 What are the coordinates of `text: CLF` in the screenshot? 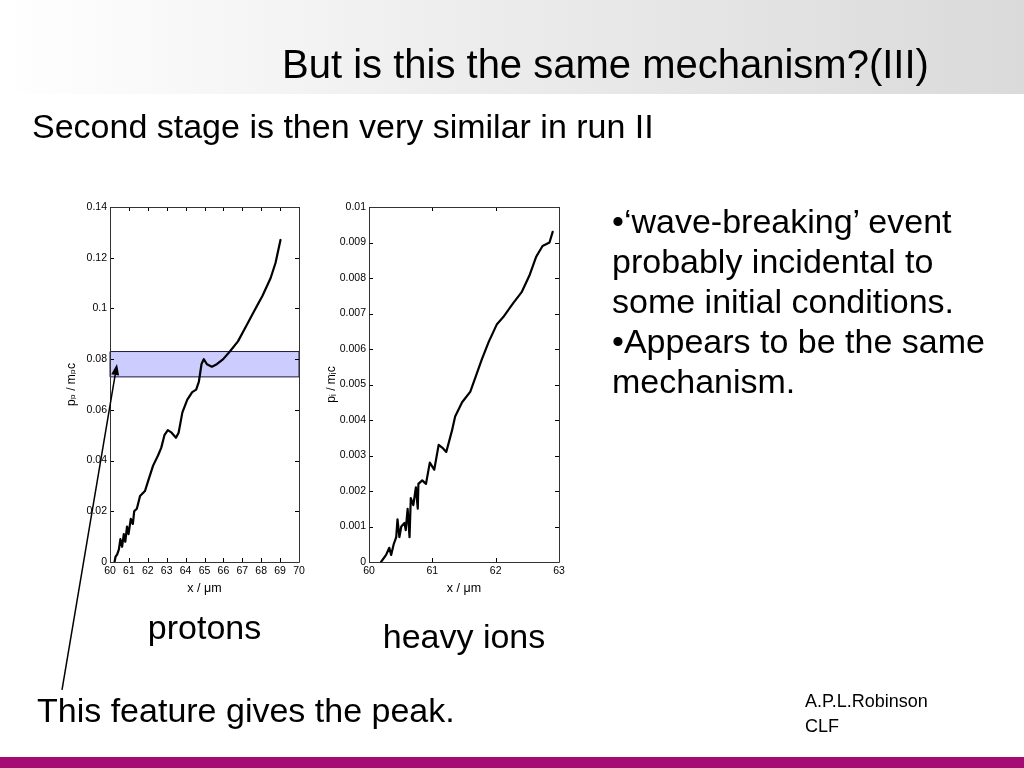 It's located at (822, 726).